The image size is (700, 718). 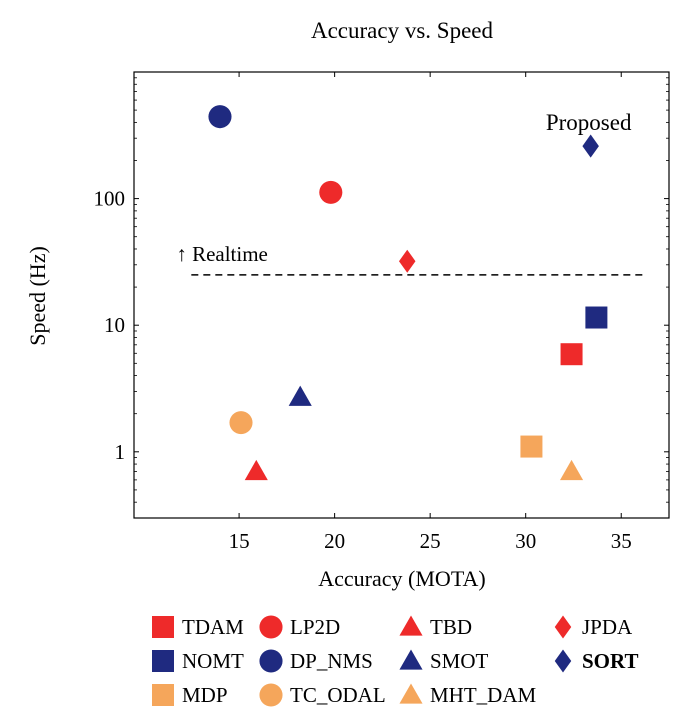 What do you see at coordinates (331, 192) in the screenshot?
I see `point-lp2d` at bounding box center [331, 192].